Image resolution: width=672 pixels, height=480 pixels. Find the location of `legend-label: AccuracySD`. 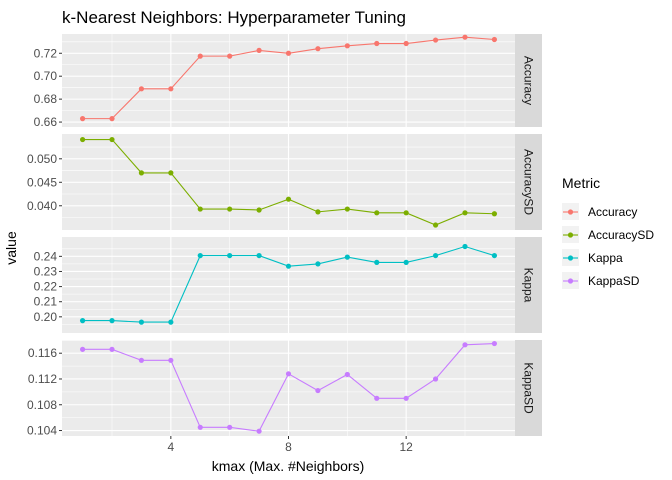

legend-label: AccuracySD is located at coordinates (621, 235).